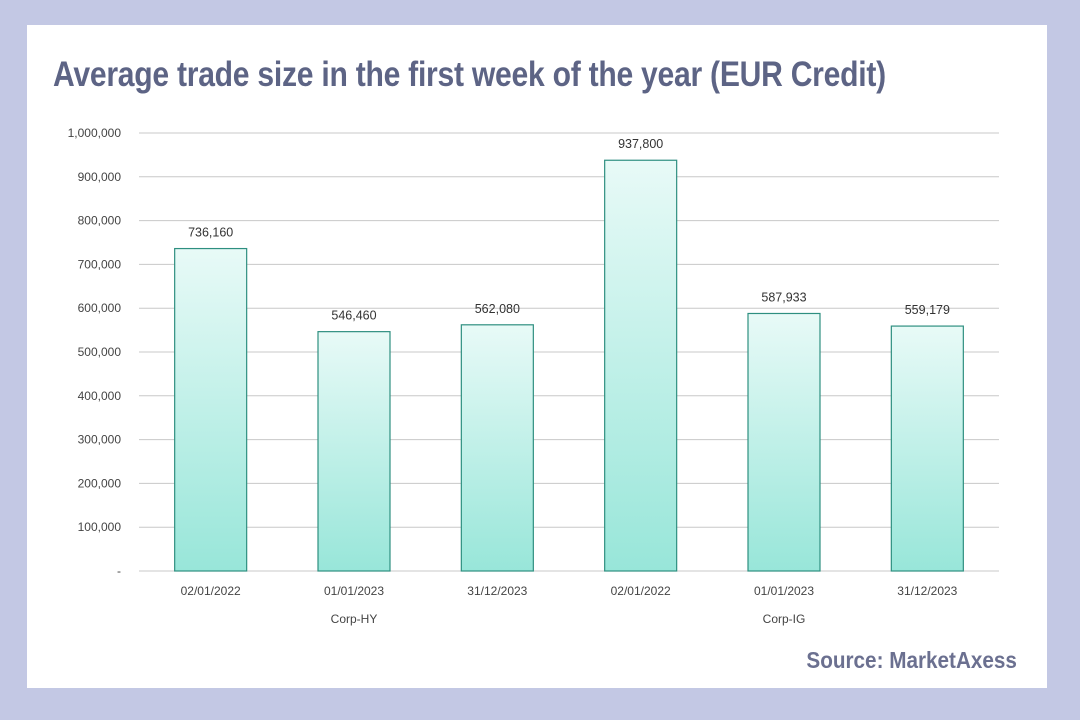  What do you see at coordinates (927, 310) in the screenshot?
I see `data-label: 559,179` at bounding box center [927, 310].